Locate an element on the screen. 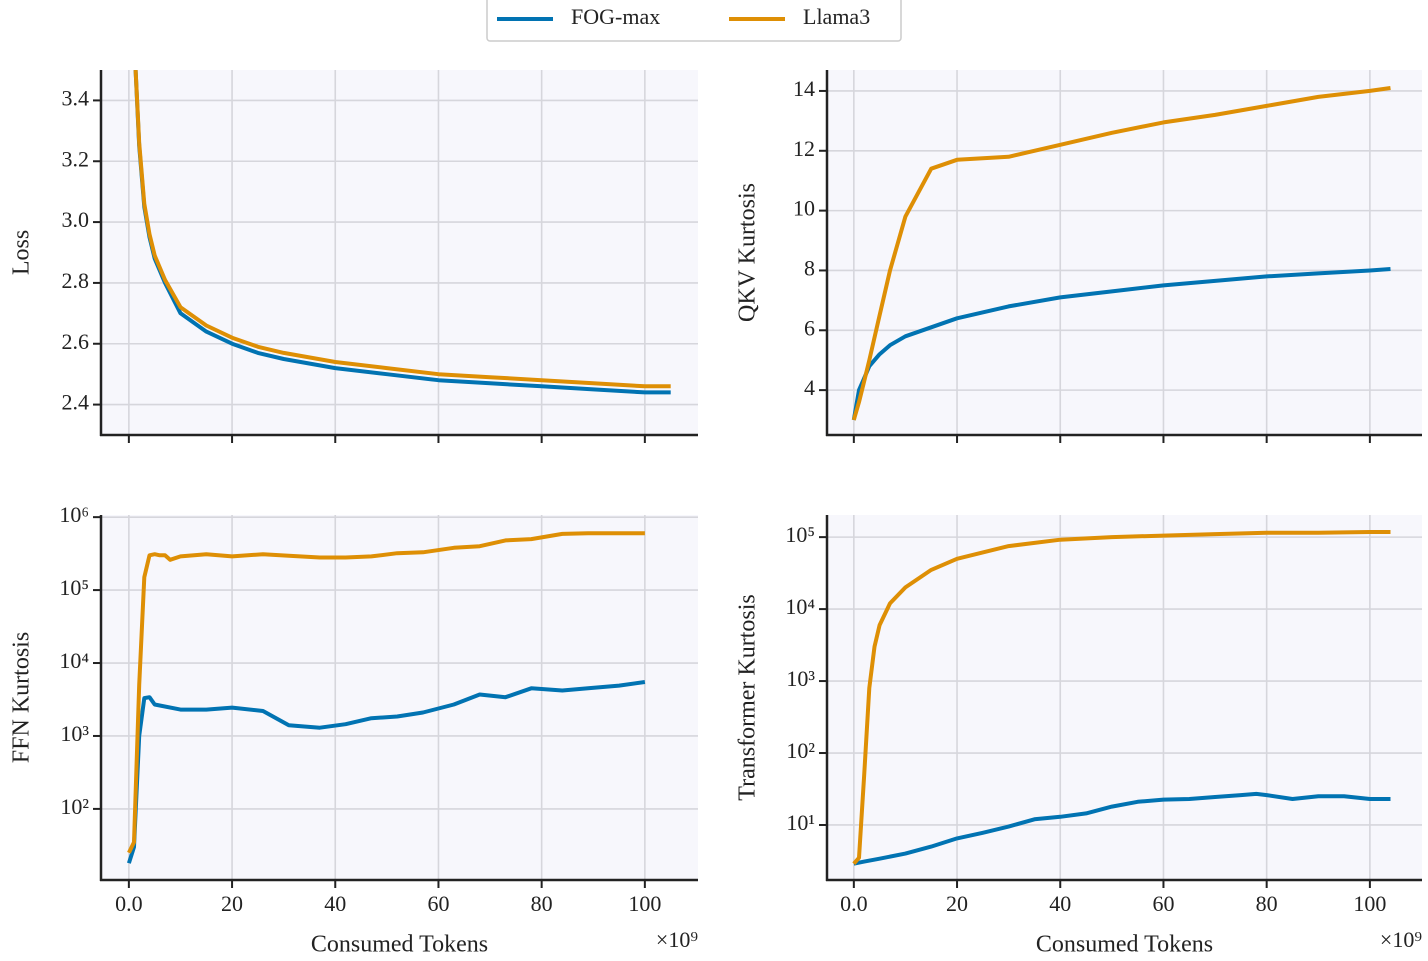 Image resolution: width=1428 pixels, height=961 pixels. y-tick-label: 2.4 is located at coordinates (76, 402).